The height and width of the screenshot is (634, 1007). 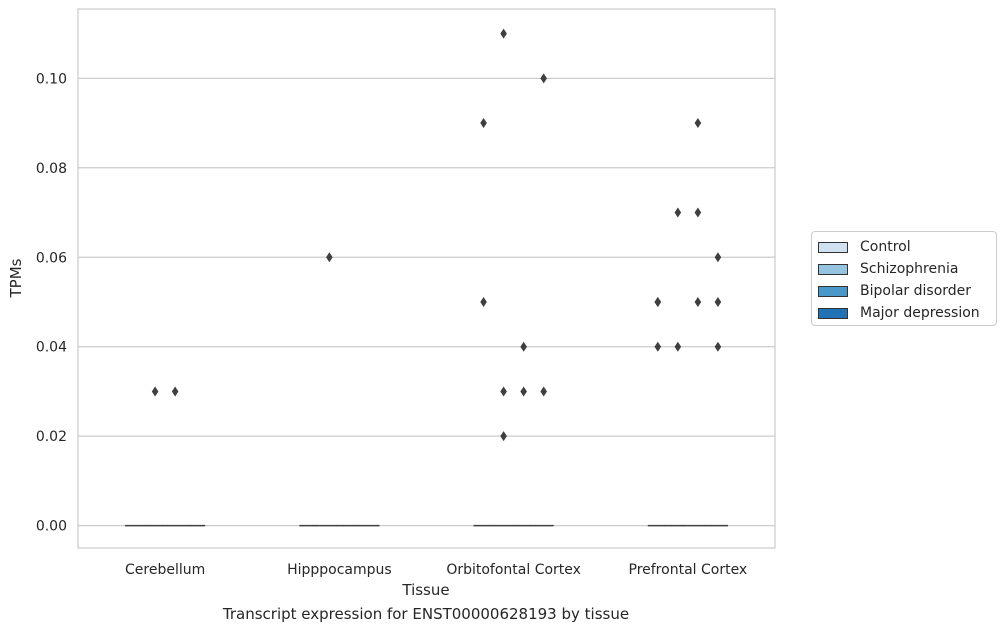 I want to click on y-tick-label: 0.08, so click(x=51, y=169).